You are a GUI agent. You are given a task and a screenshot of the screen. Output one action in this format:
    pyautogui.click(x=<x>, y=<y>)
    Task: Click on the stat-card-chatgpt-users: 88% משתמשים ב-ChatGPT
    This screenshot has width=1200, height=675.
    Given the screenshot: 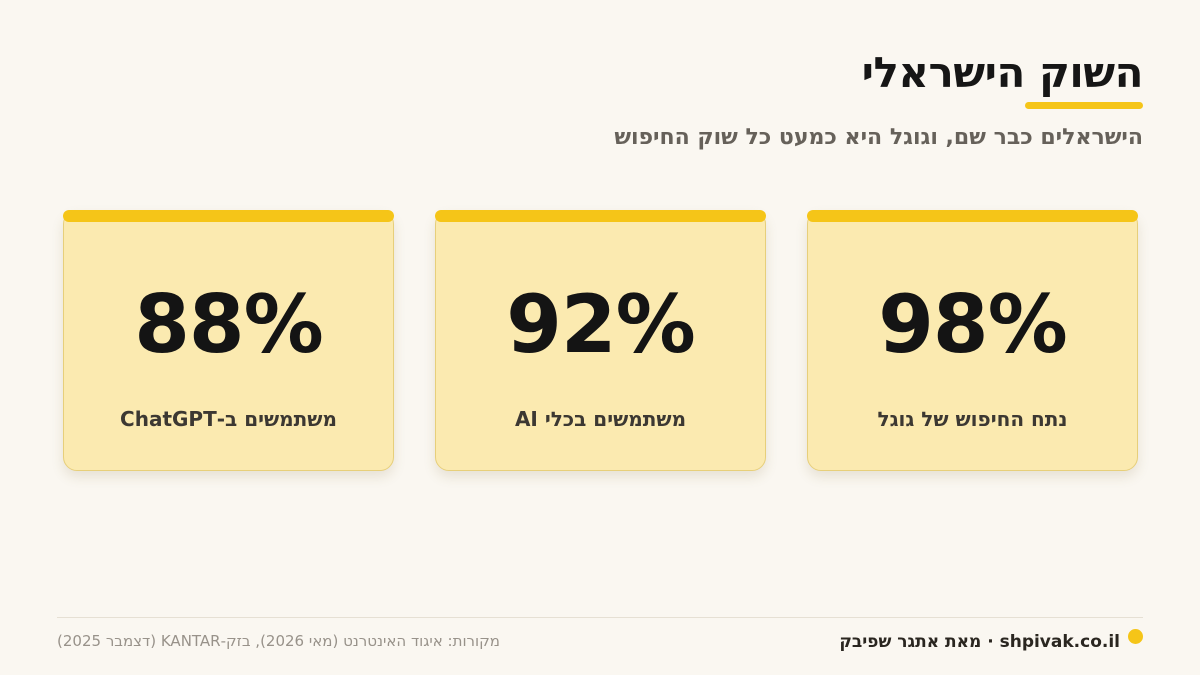 What is the action you would take?
    pyautogui.click(x=228, y=340)
    